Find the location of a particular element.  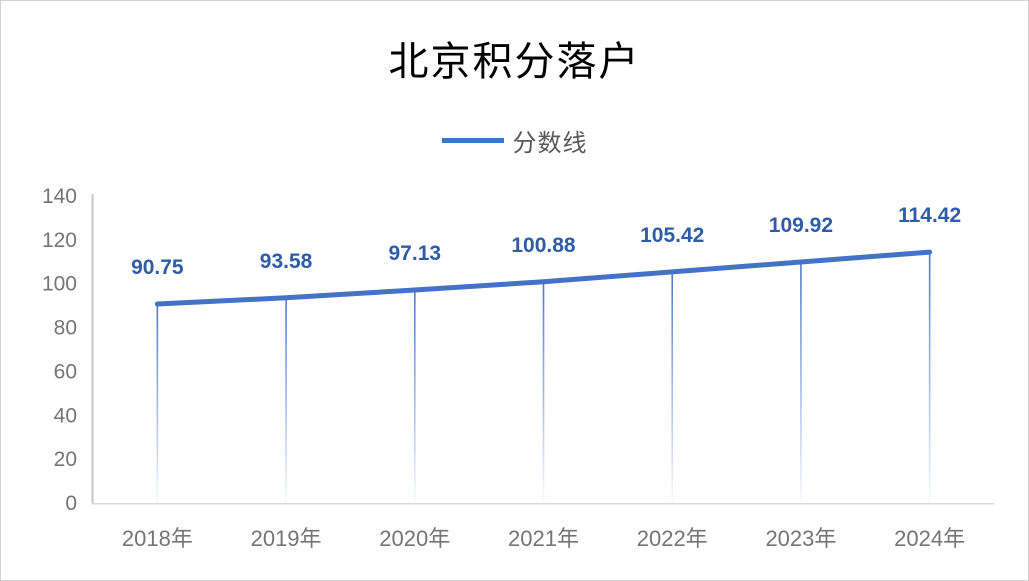

x-category-label: 2021年 is located at coordinates (543, 538).